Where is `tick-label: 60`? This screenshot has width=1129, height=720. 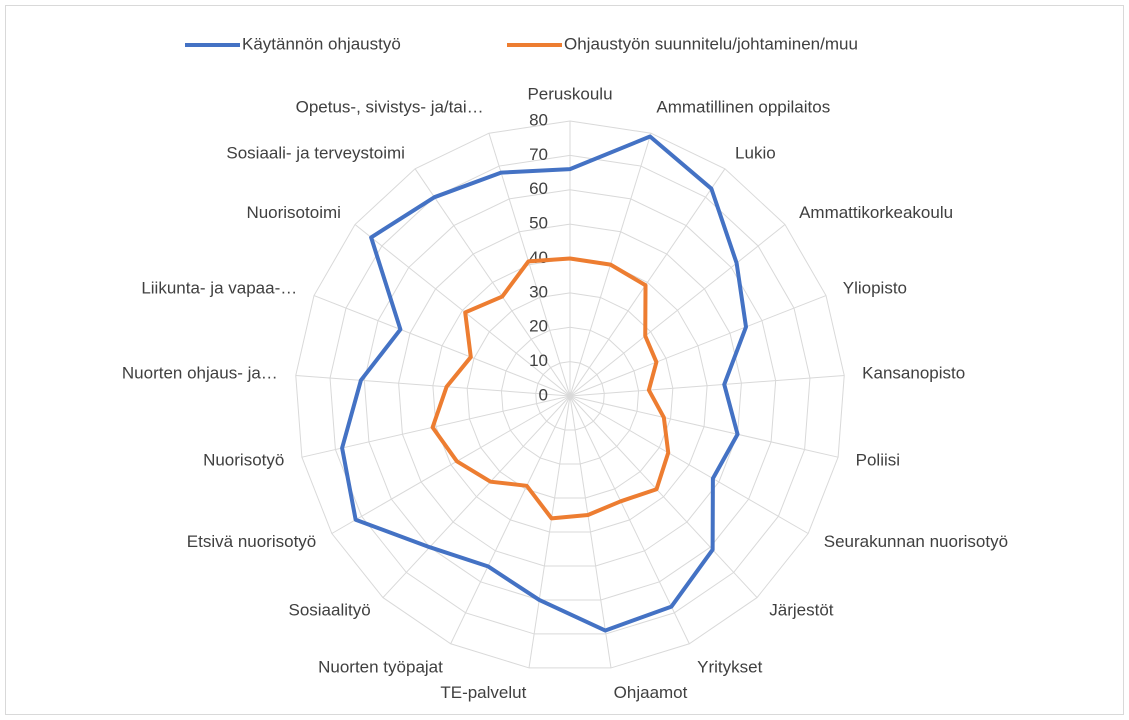 tick-label: 60 is located at coordinates (538, 188).